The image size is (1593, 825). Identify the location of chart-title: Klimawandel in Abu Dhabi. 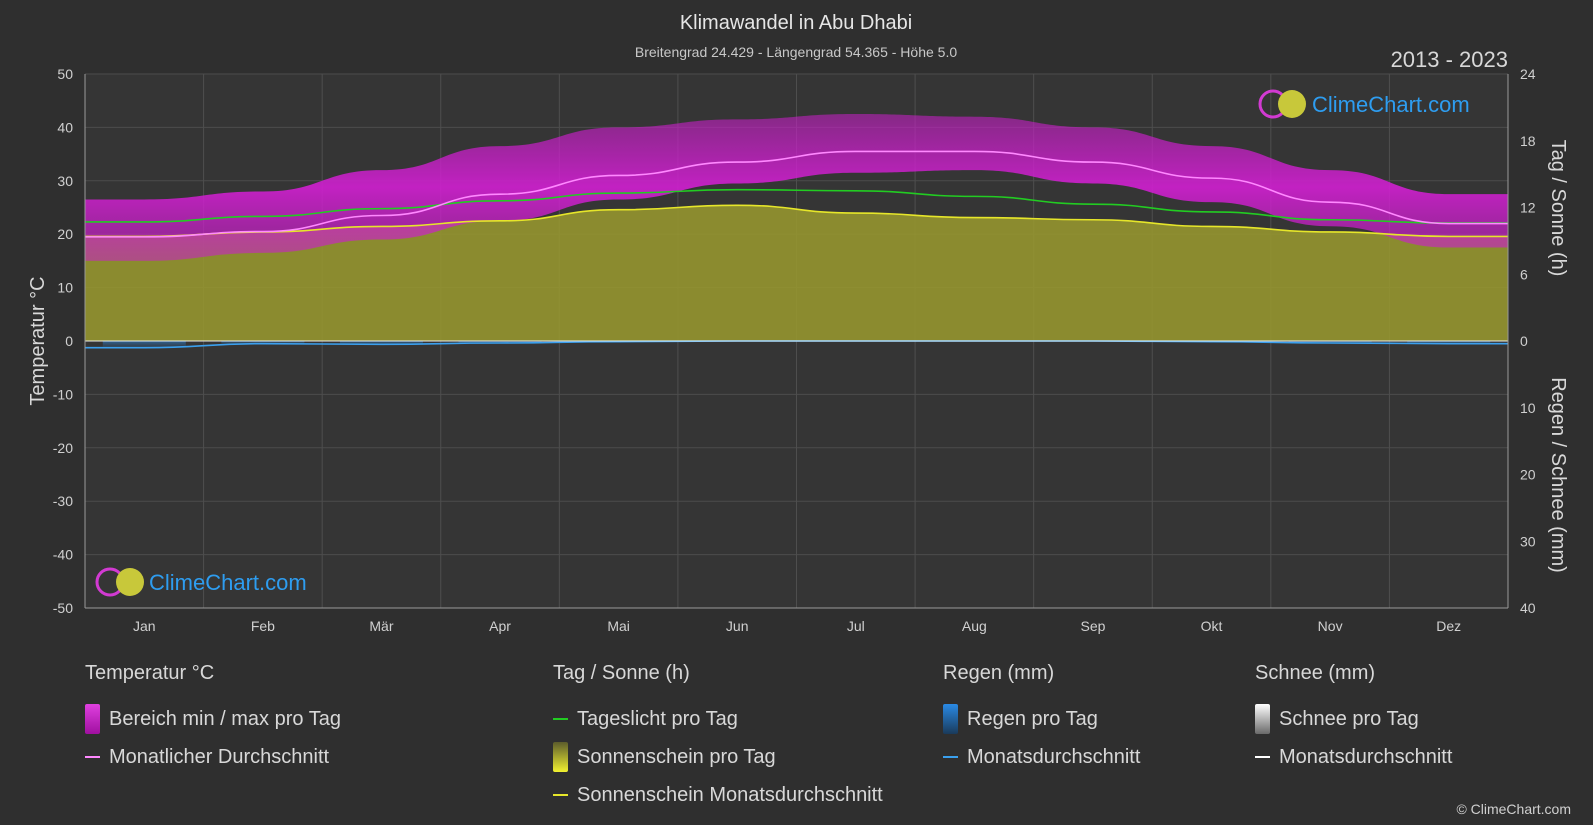
(796, 23).